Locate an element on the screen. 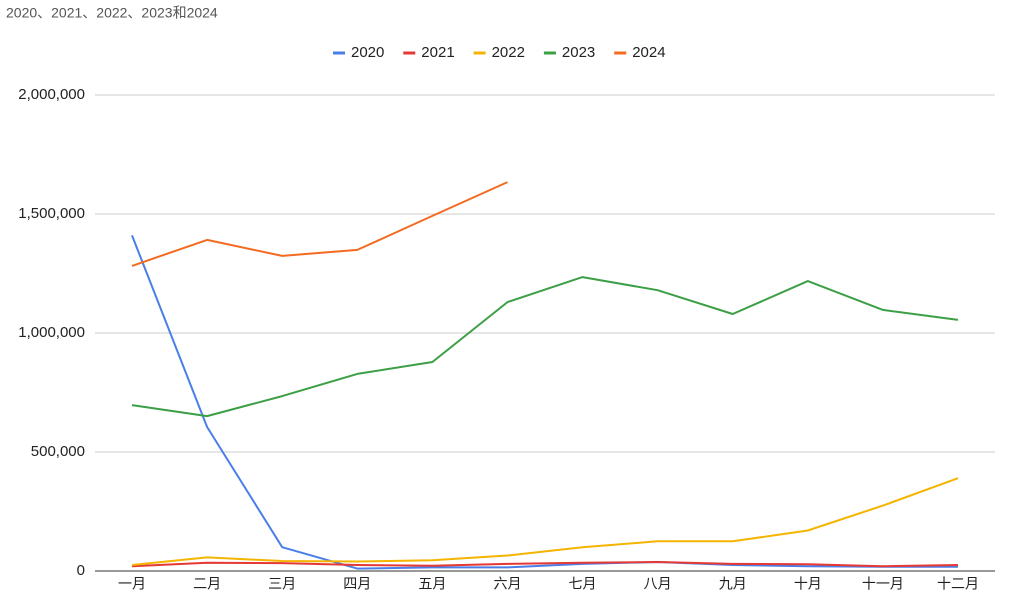 This screenshot has height=605, width=1024. x-tick-label: 七月 is located at coordinates (583, 584).